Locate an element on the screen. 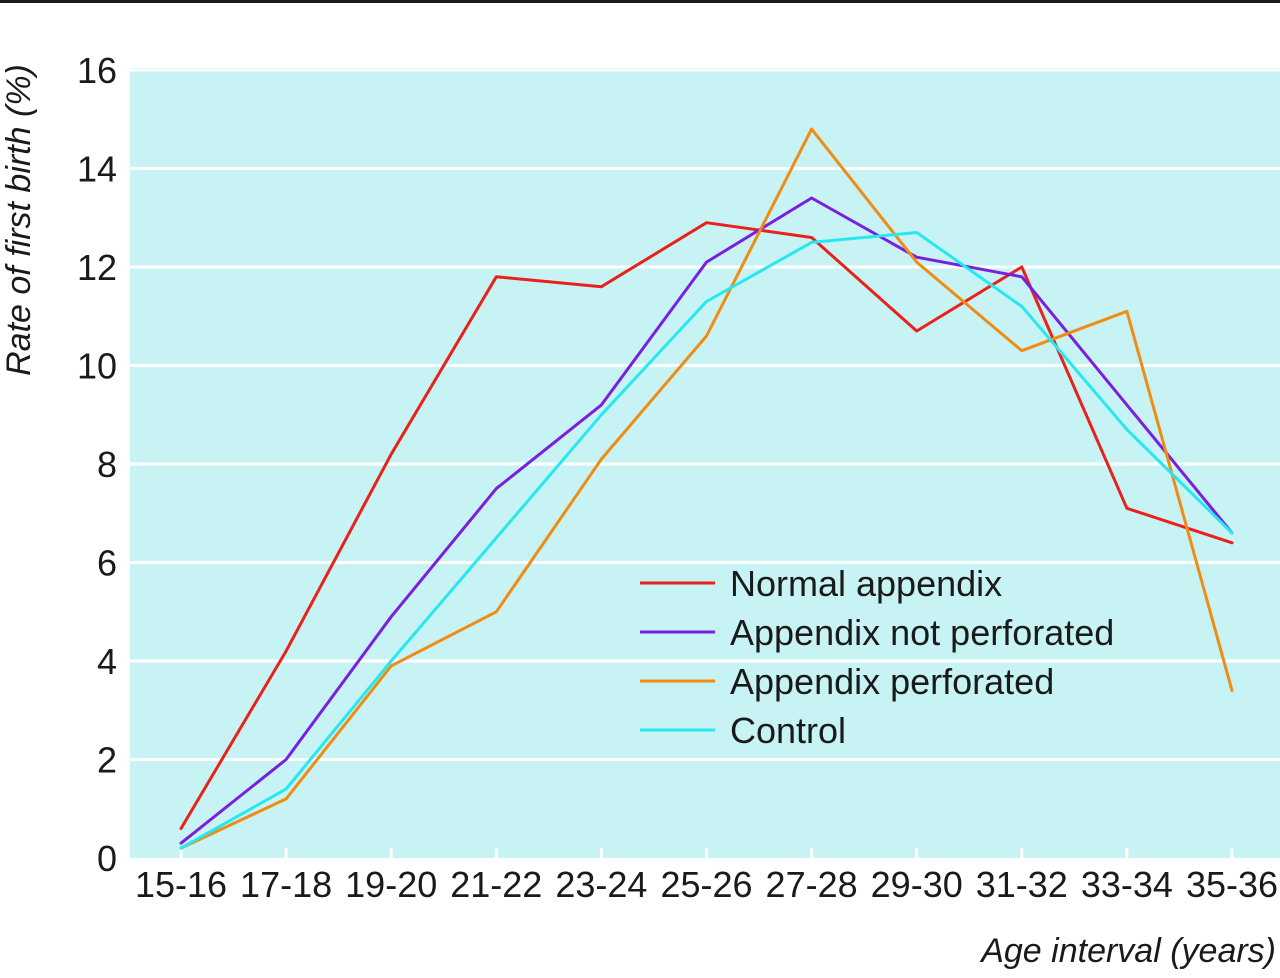  y-tick-label: 6 is located at coordinates (107, 563).